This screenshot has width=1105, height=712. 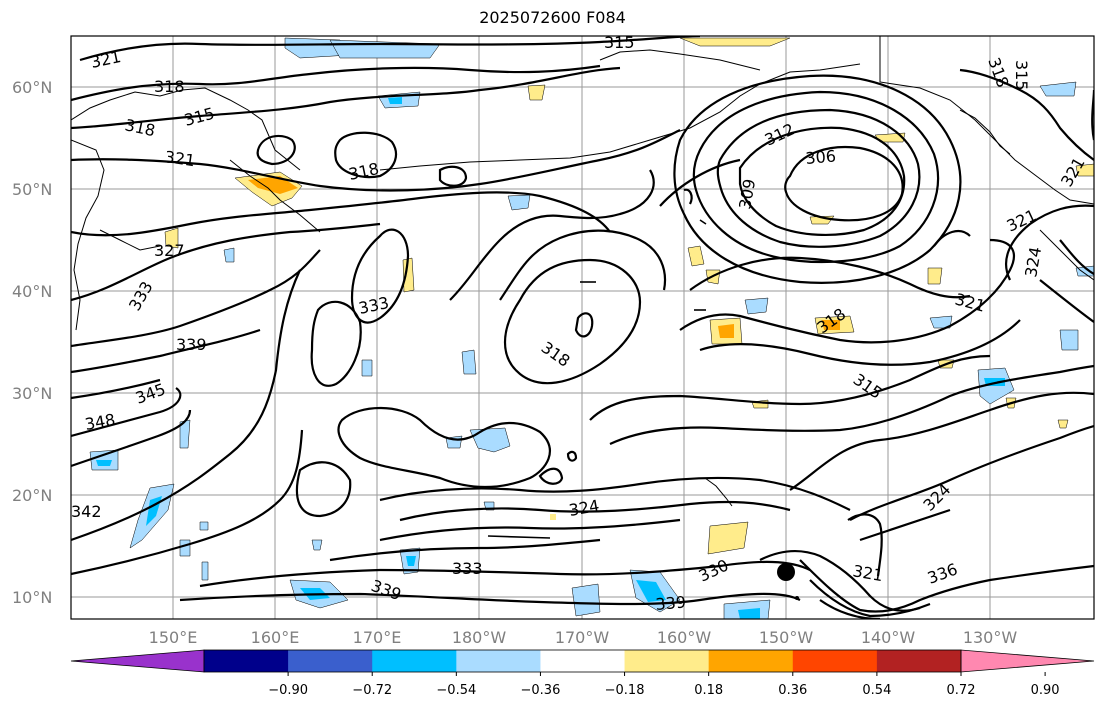 What do you see at coordinates (990, 637) in the screenshot?
I see `lon-label: 130°W` at bounding box center [990, 637].